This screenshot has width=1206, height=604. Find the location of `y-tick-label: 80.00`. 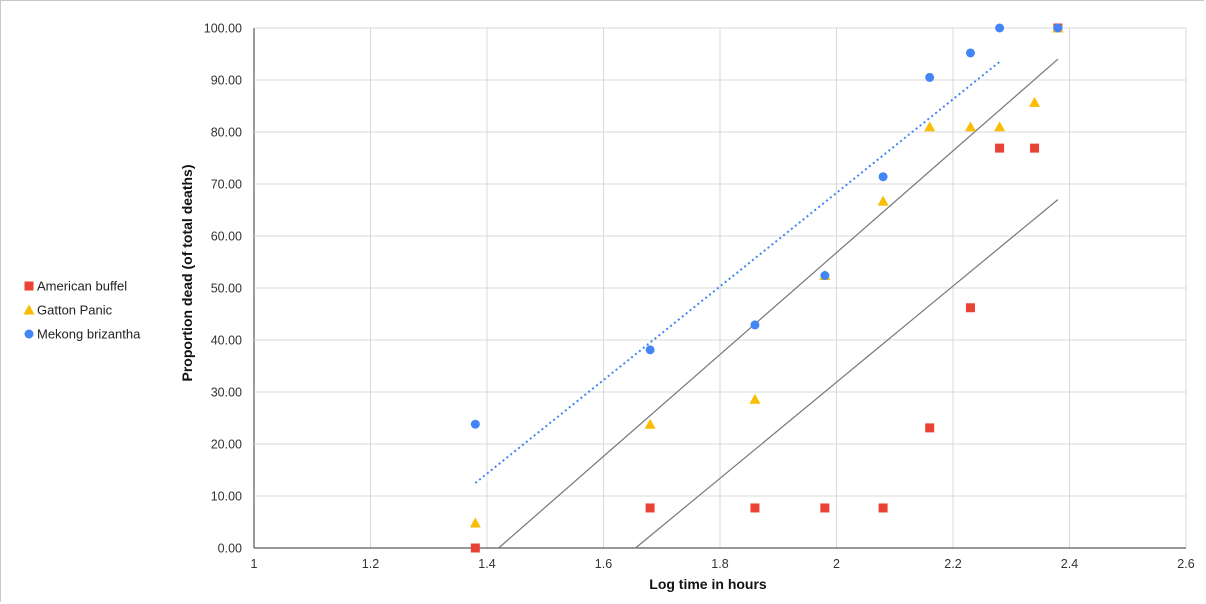

y-tick-label: 80.00 is located at coordinates (226, 133).